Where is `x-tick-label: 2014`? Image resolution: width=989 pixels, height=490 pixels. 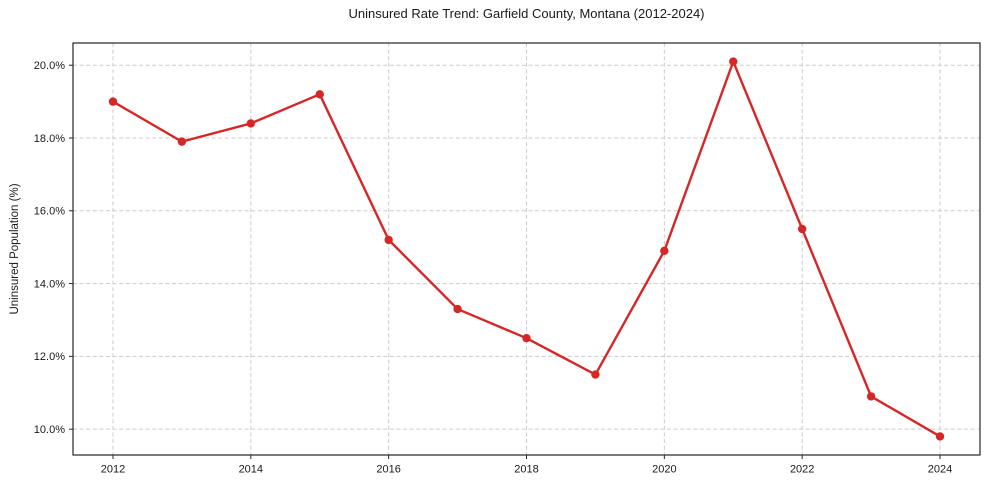 x-tick-label: 2014 is located at coordinates (251, 470).